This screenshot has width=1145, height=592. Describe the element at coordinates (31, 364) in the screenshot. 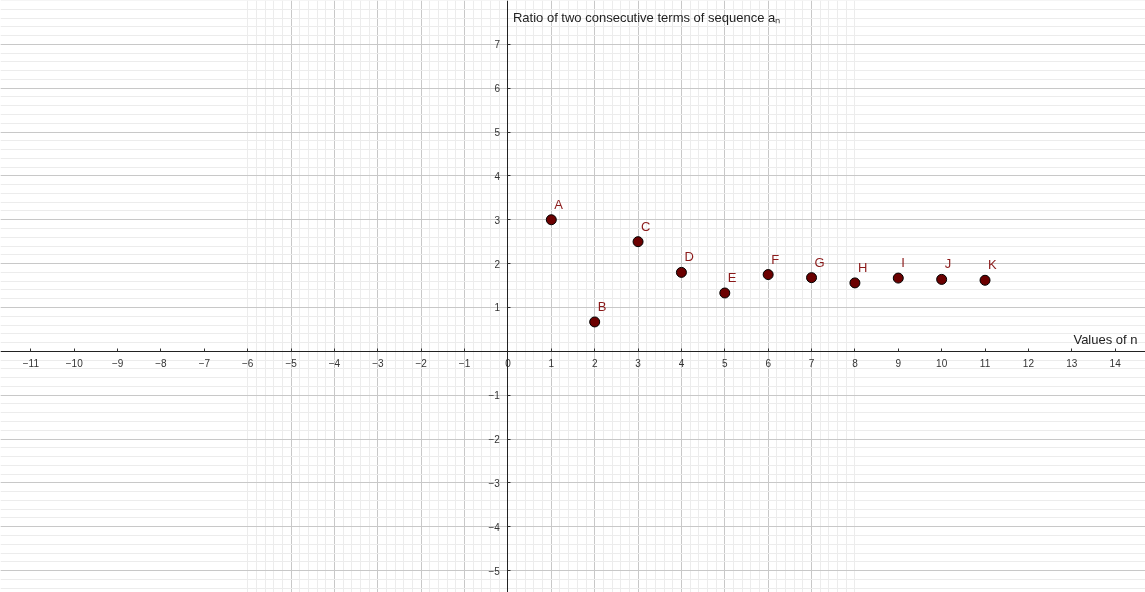

I see `x-tick-label: −11` at that location.